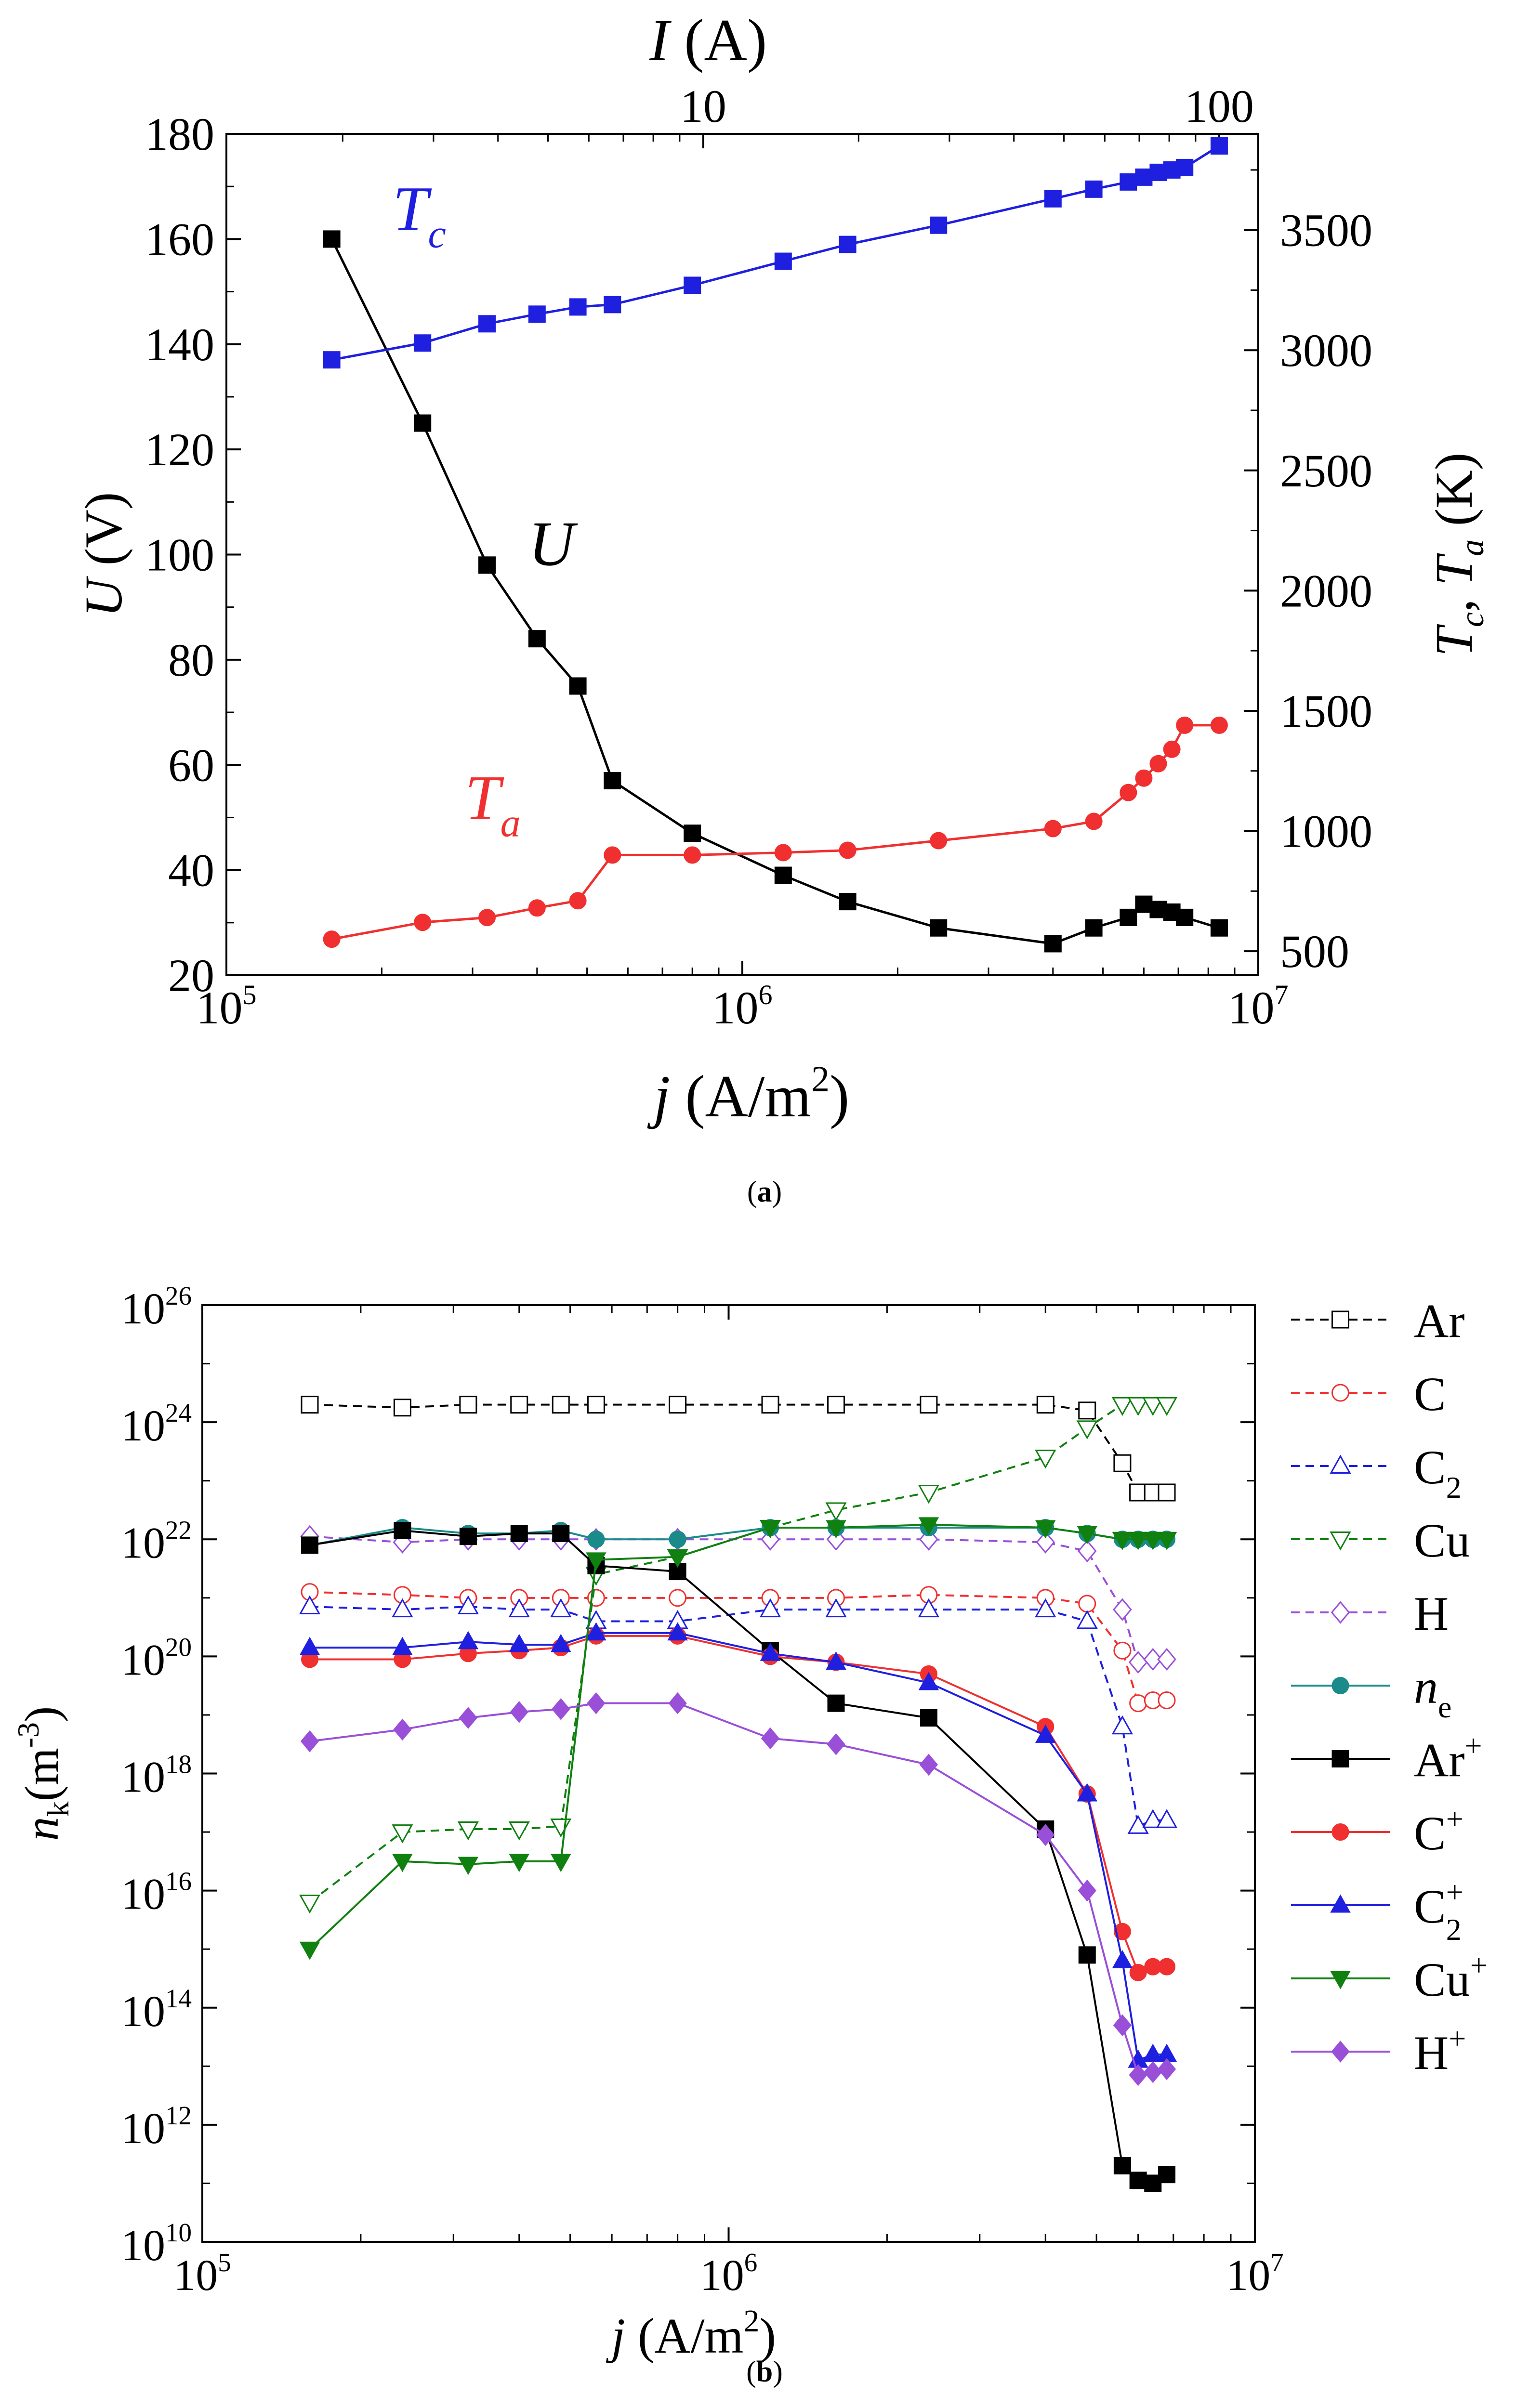 The image size is (1529, 2408). Describe the element at coordinates (738, 1736) in the screenshot. I see `series-line-Cu+` at that location.